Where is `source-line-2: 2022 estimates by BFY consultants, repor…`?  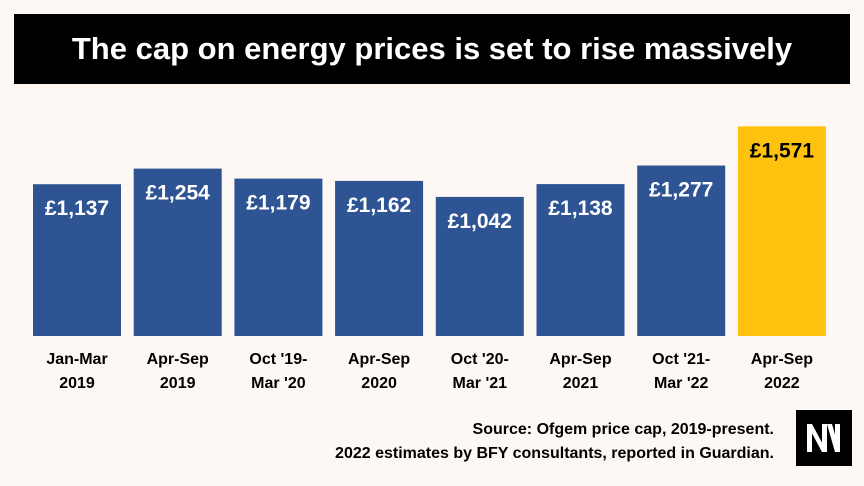 source-line-2: 2022 estimates by BFY consultants, repor… is located at coordinates (554, 453).